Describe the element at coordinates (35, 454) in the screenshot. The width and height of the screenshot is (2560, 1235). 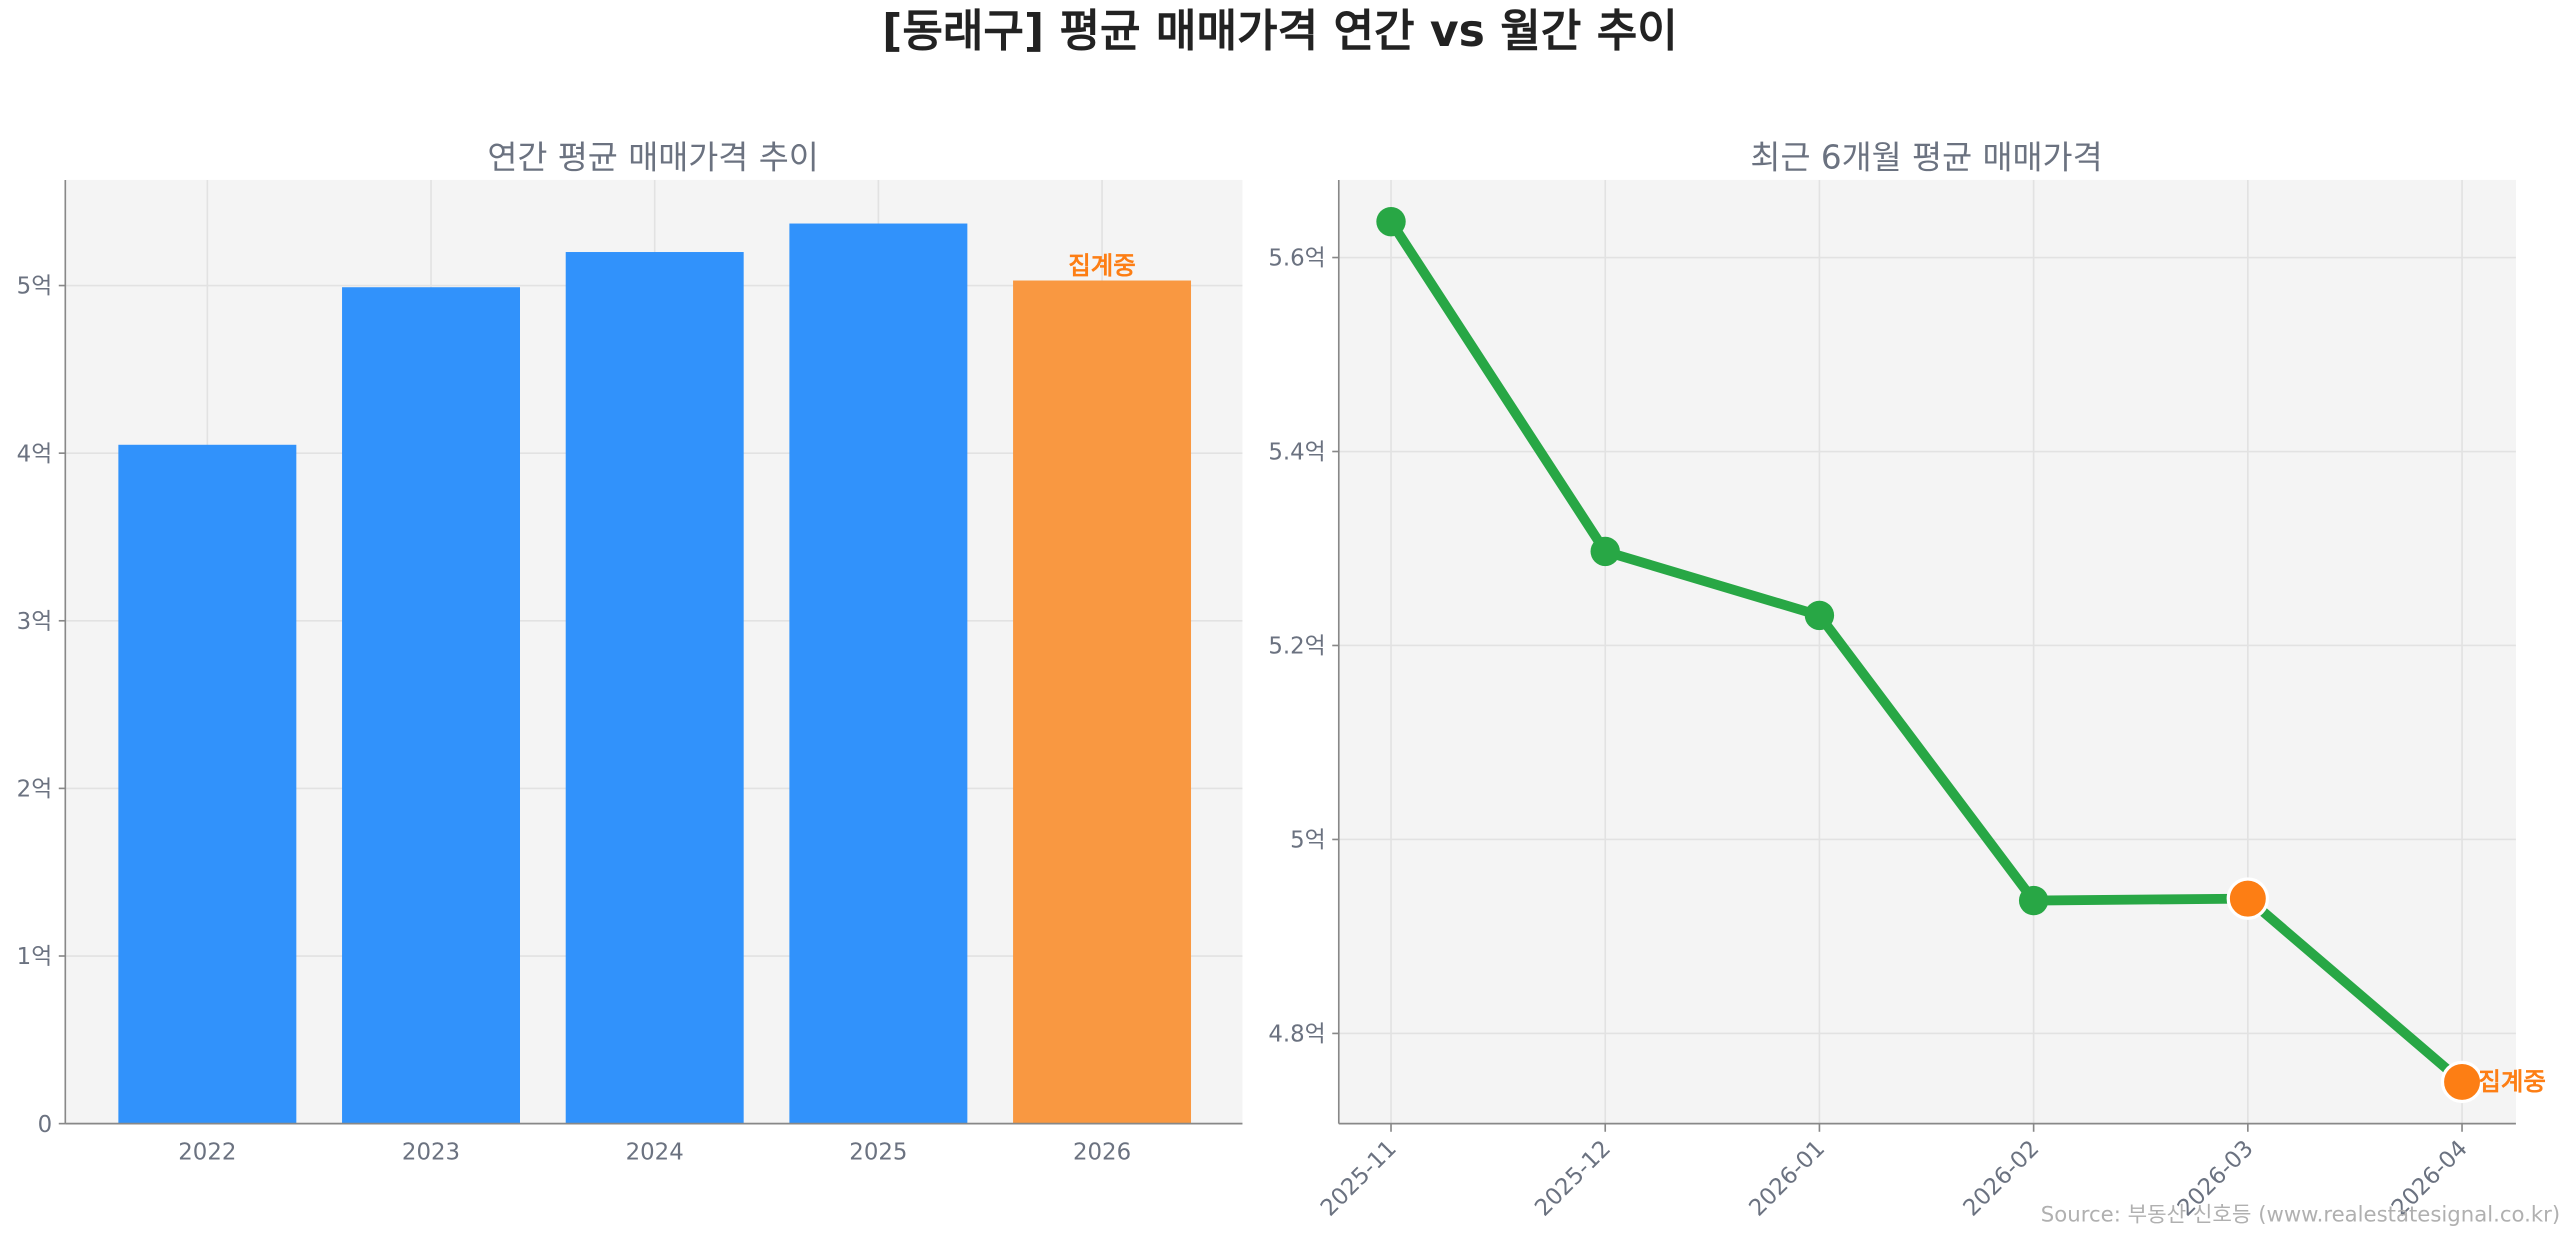
I see `y-tick-label: 4억` at that location.